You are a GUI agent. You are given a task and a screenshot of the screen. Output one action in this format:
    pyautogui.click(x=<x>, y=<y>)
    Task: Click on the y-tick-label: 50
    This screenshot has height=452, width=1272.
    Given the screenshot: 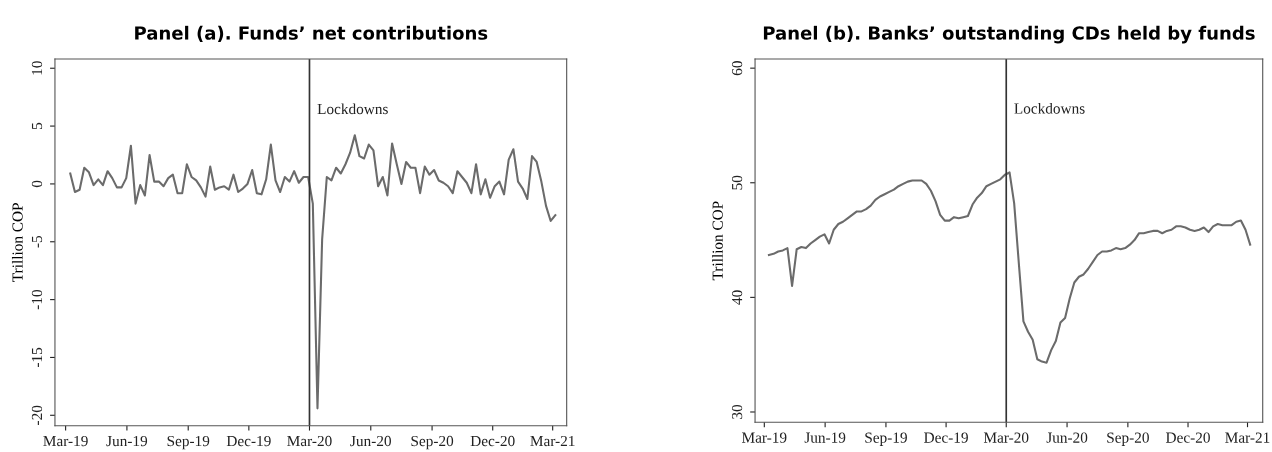 What is the action you would take?
    pyautogui.click(x=737, y=182)
    